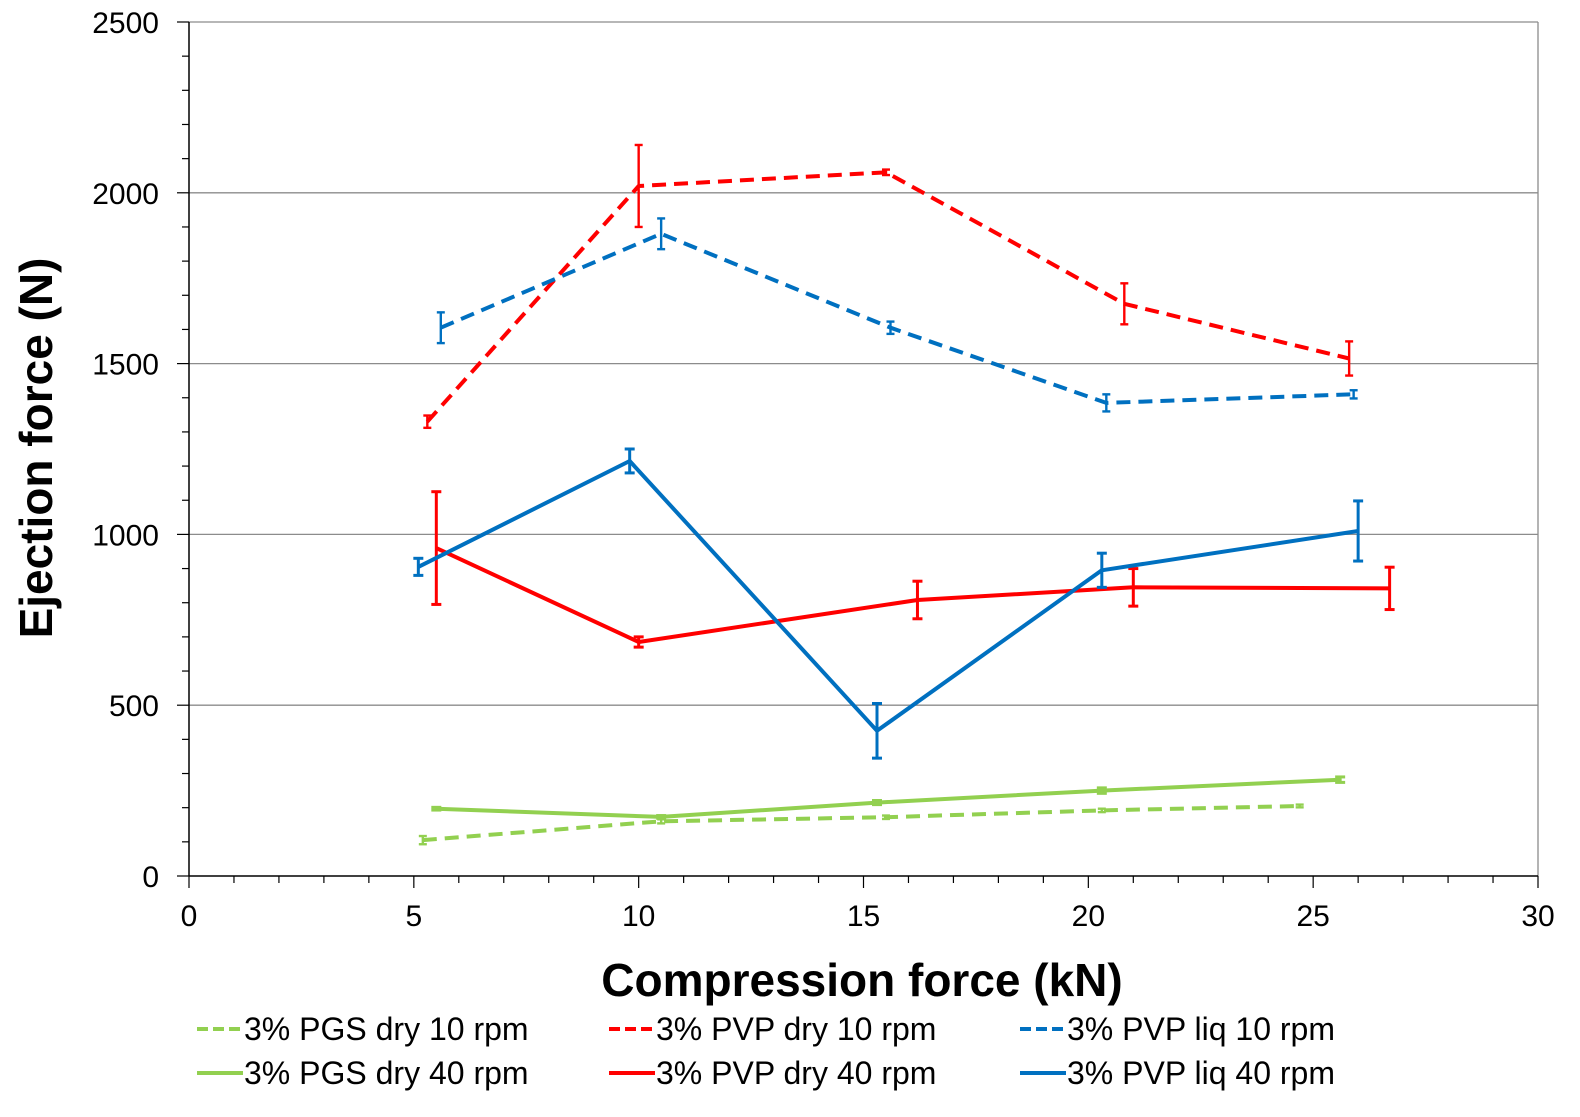  What do you see at coordinates (796, 1029) in the screenshot?
I see `legend-label: 3% PVP dry 10 rpm` at bounding box center [796, 1029].